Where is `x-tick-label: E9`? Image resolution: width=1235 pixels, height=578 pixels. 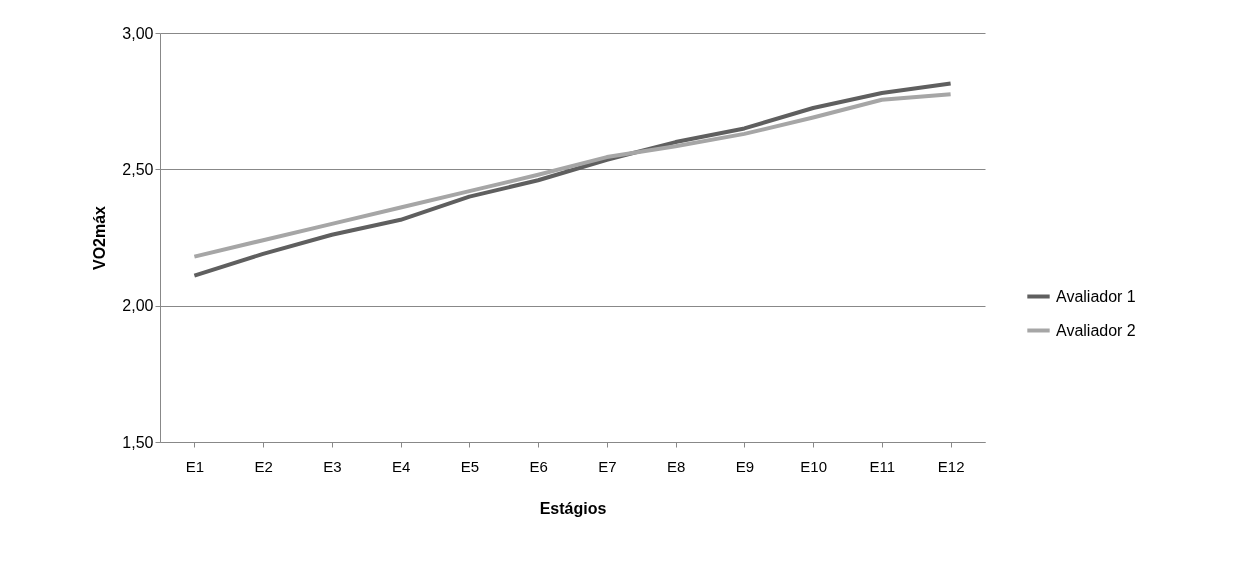
x-tick-label: E9 is located at coordinates (745, 466).